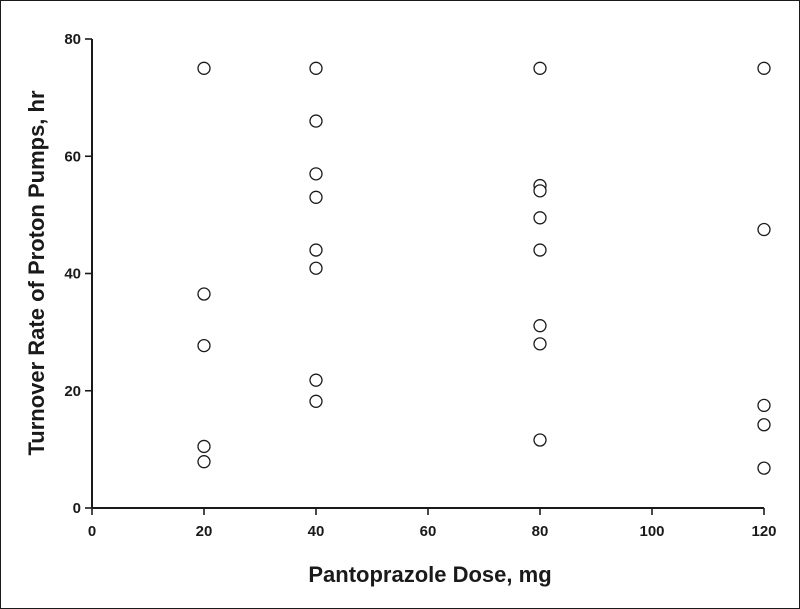 The width and height of the screenshot is (800, 609). What do you see at coordinates (72, 391) in the screenshot?
I see `y-tick-label: 20` at bounding box center [72, 391].